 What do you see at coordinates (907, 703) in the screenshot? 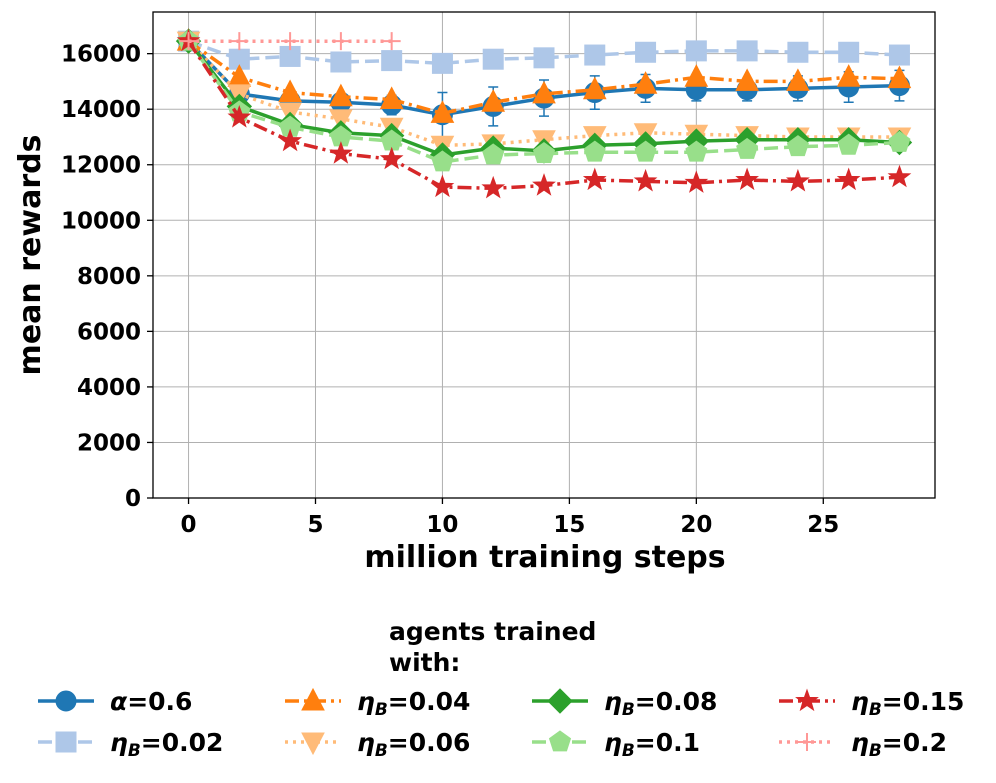
I see `legend-label: ηB=0.15` at bounding box center [907, 703].